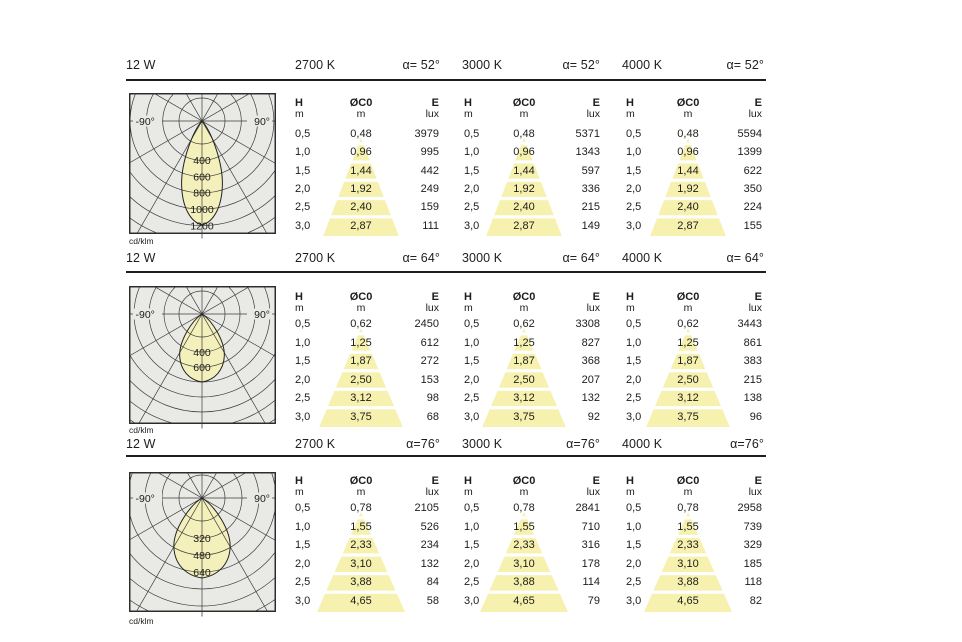 The width and height of the screenshot is (962, 642). Describe the element at coordinates (752, 361) in the screenshot. I see `cell-illuminance: 383` at that location.